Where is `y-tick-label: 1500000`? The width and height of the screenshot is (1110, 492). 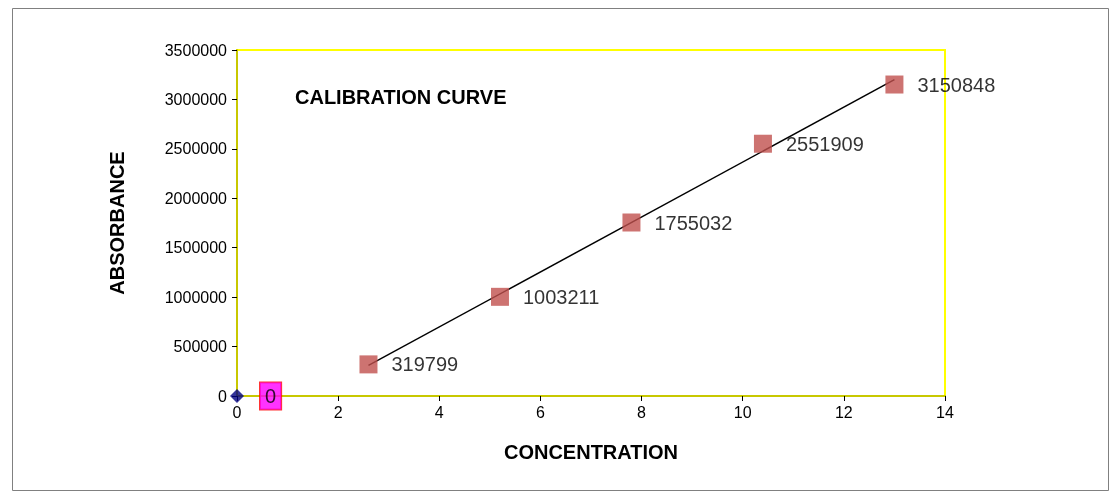 y-tick-label: 1500000 is located at coordinates (196, 248).